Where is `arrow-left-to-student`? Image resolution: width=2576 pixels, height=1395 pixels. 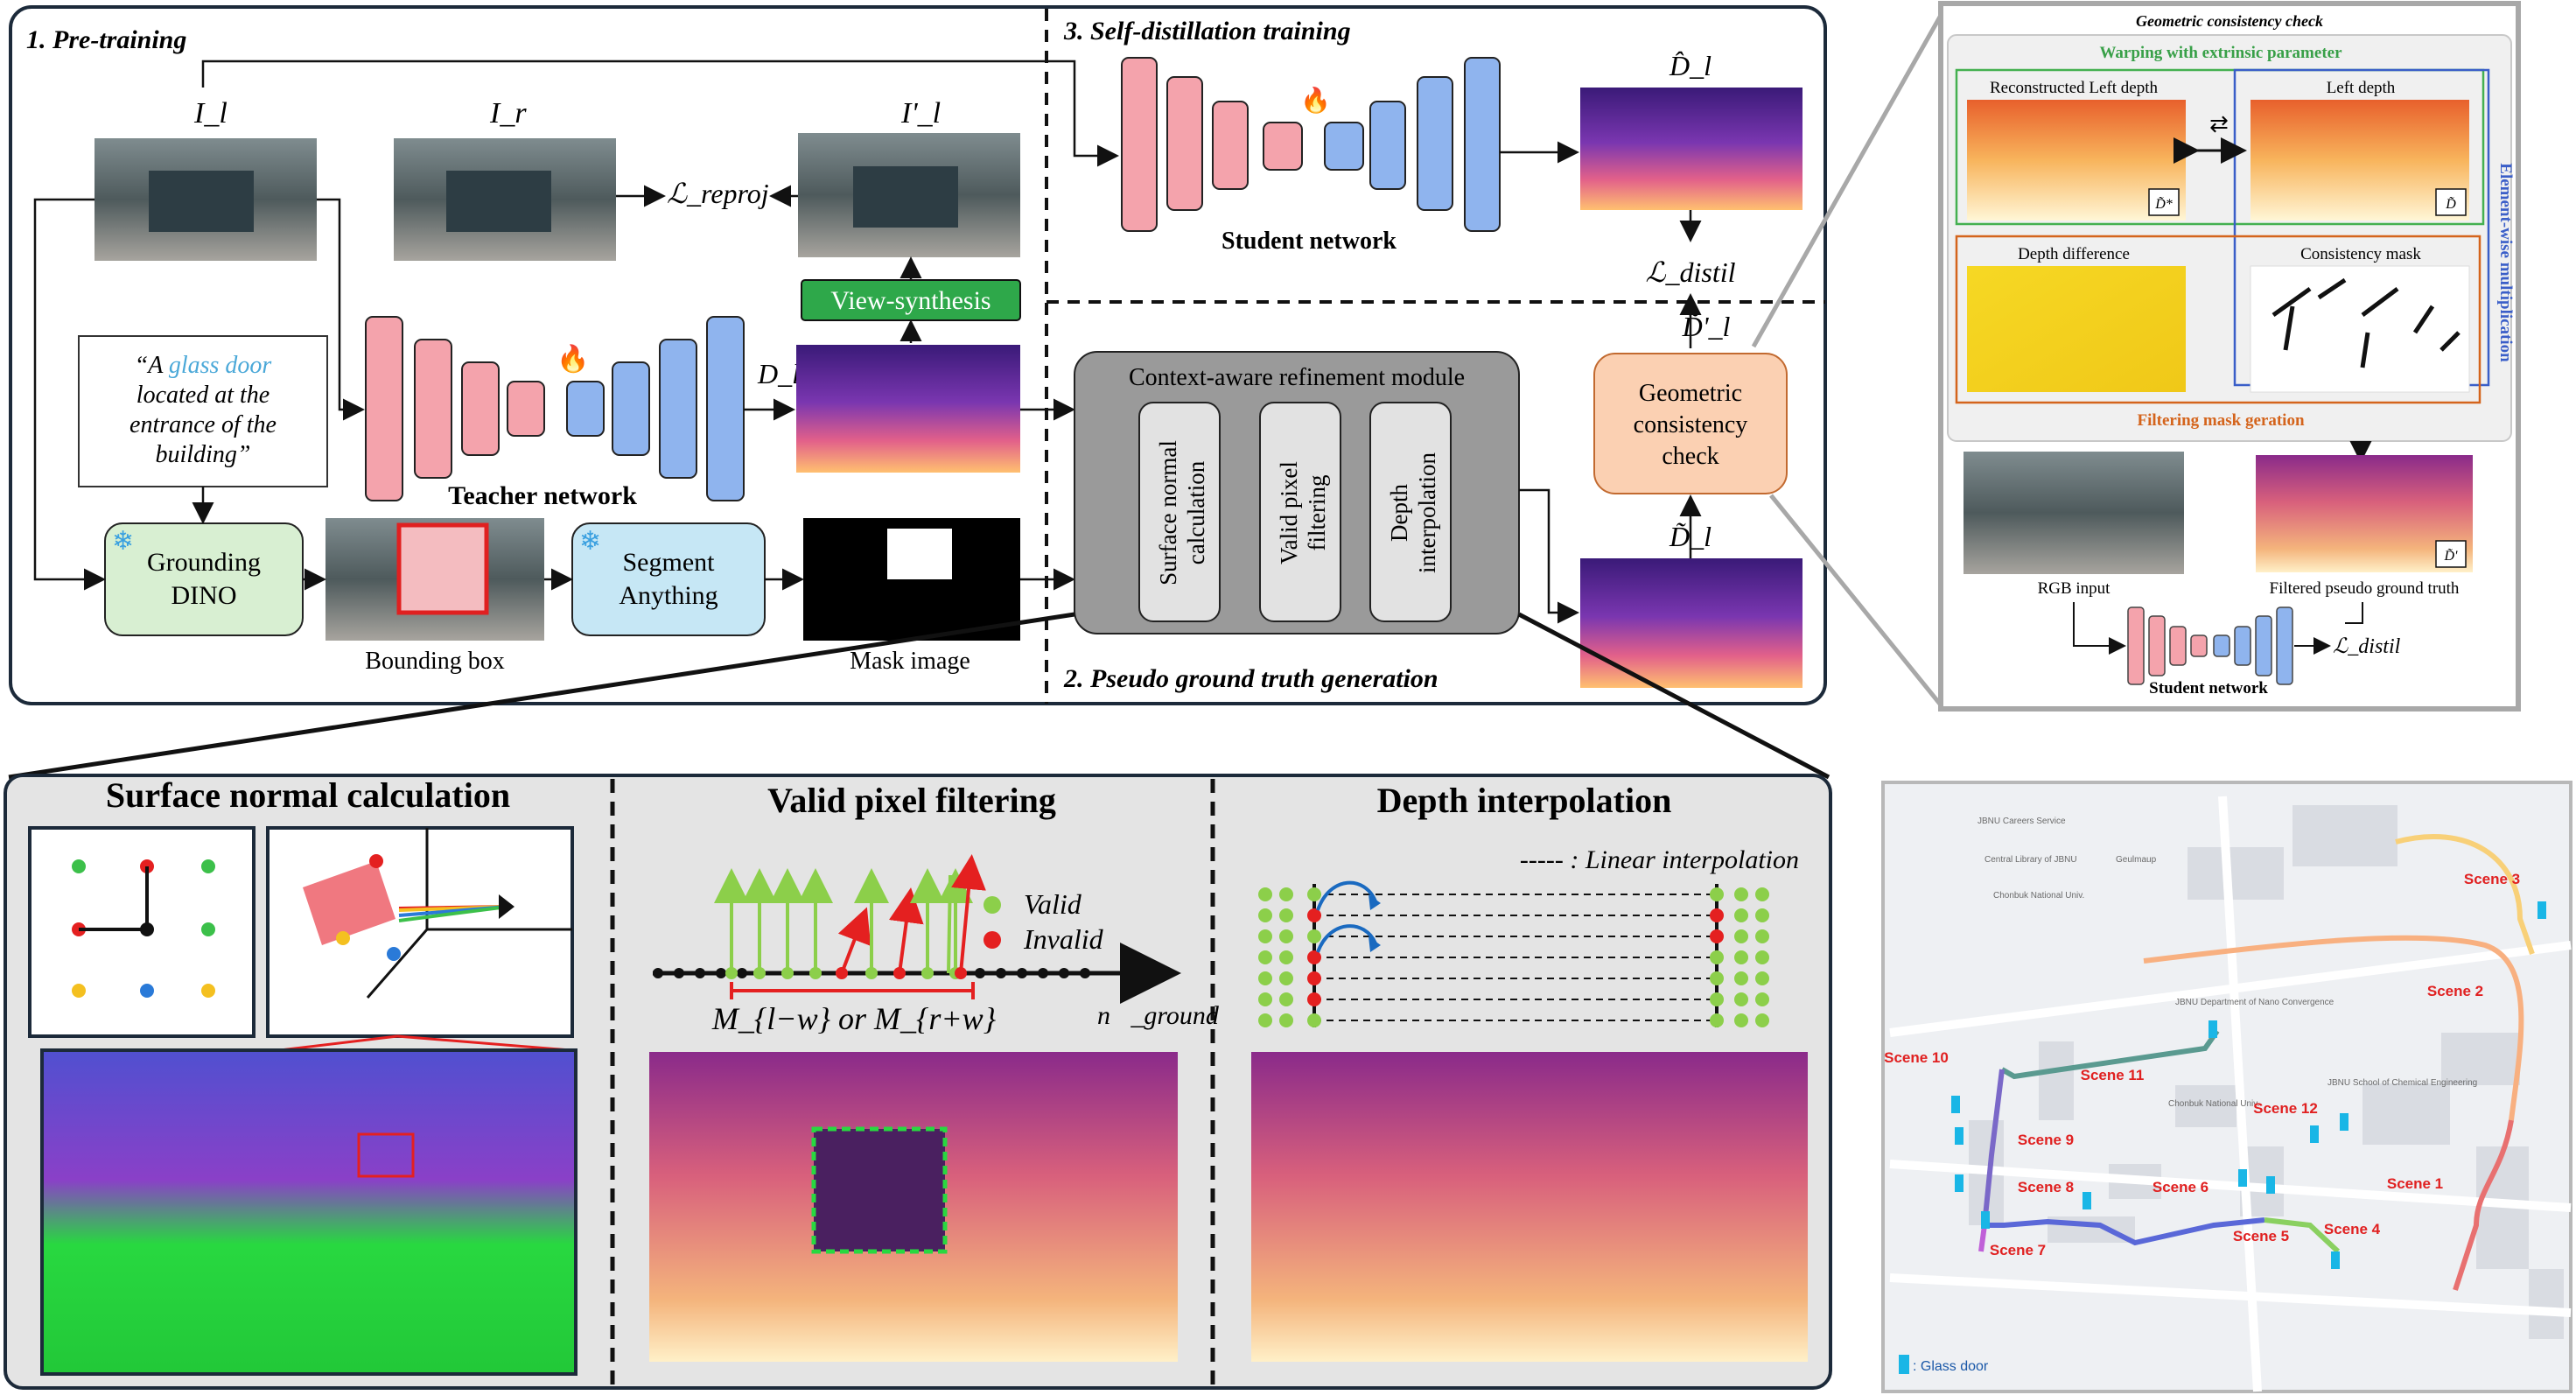
arrow-left-to-student is located at coordinates (660, 113).